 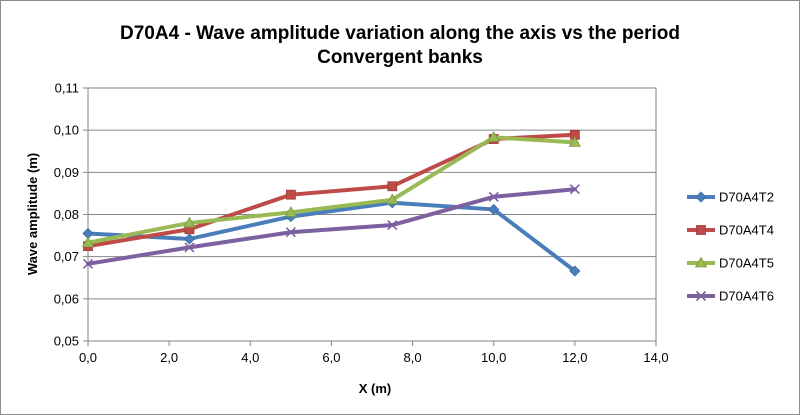 I want to click on legend-label: D70A4T5, so click(x=746, y=263).